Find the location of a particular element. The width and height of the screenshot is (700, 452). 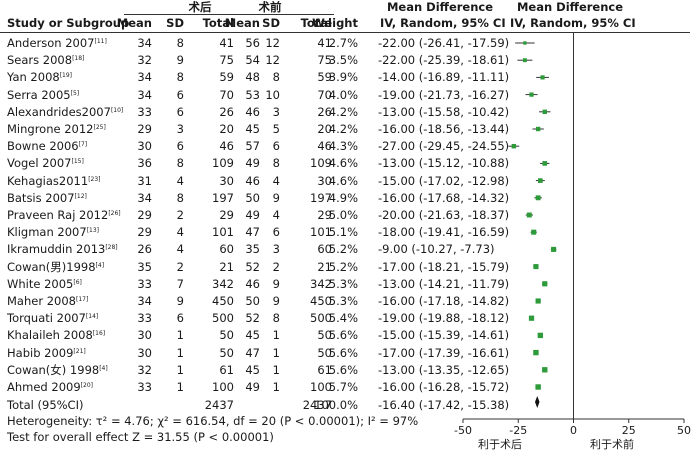

cell-total2: 41 is located at coordinates (324, 43).